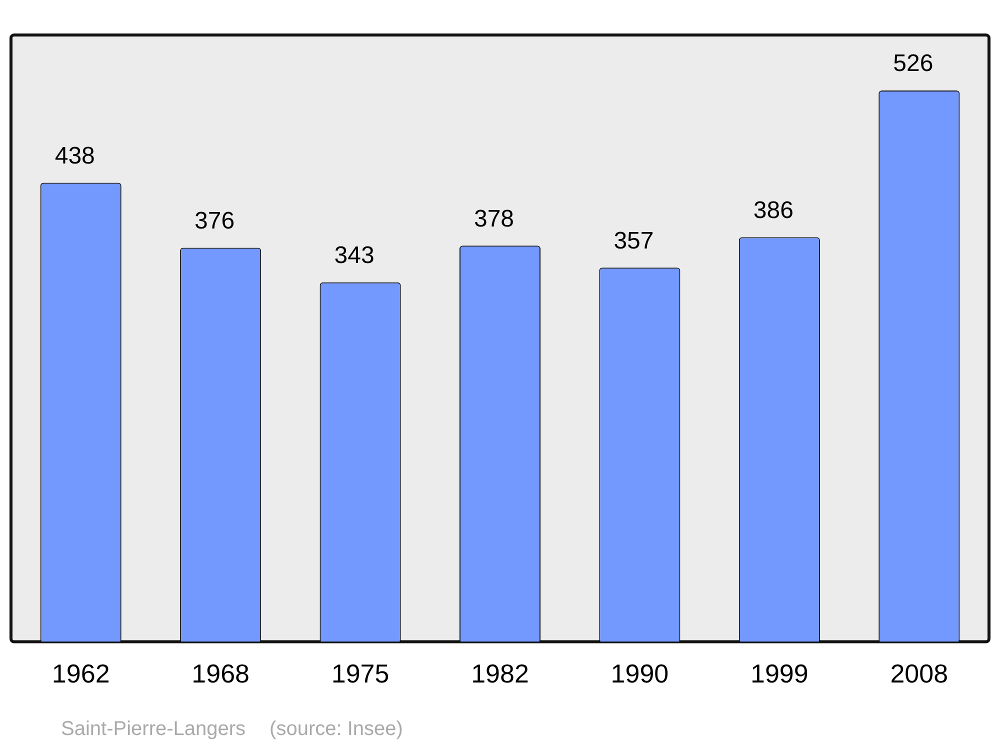 The width and height of the screenshot is (1000, 747). What do you see at coordinates (634, 240) in the screenshot?
I see `data-label: 357` at bounding box center [634, 240].